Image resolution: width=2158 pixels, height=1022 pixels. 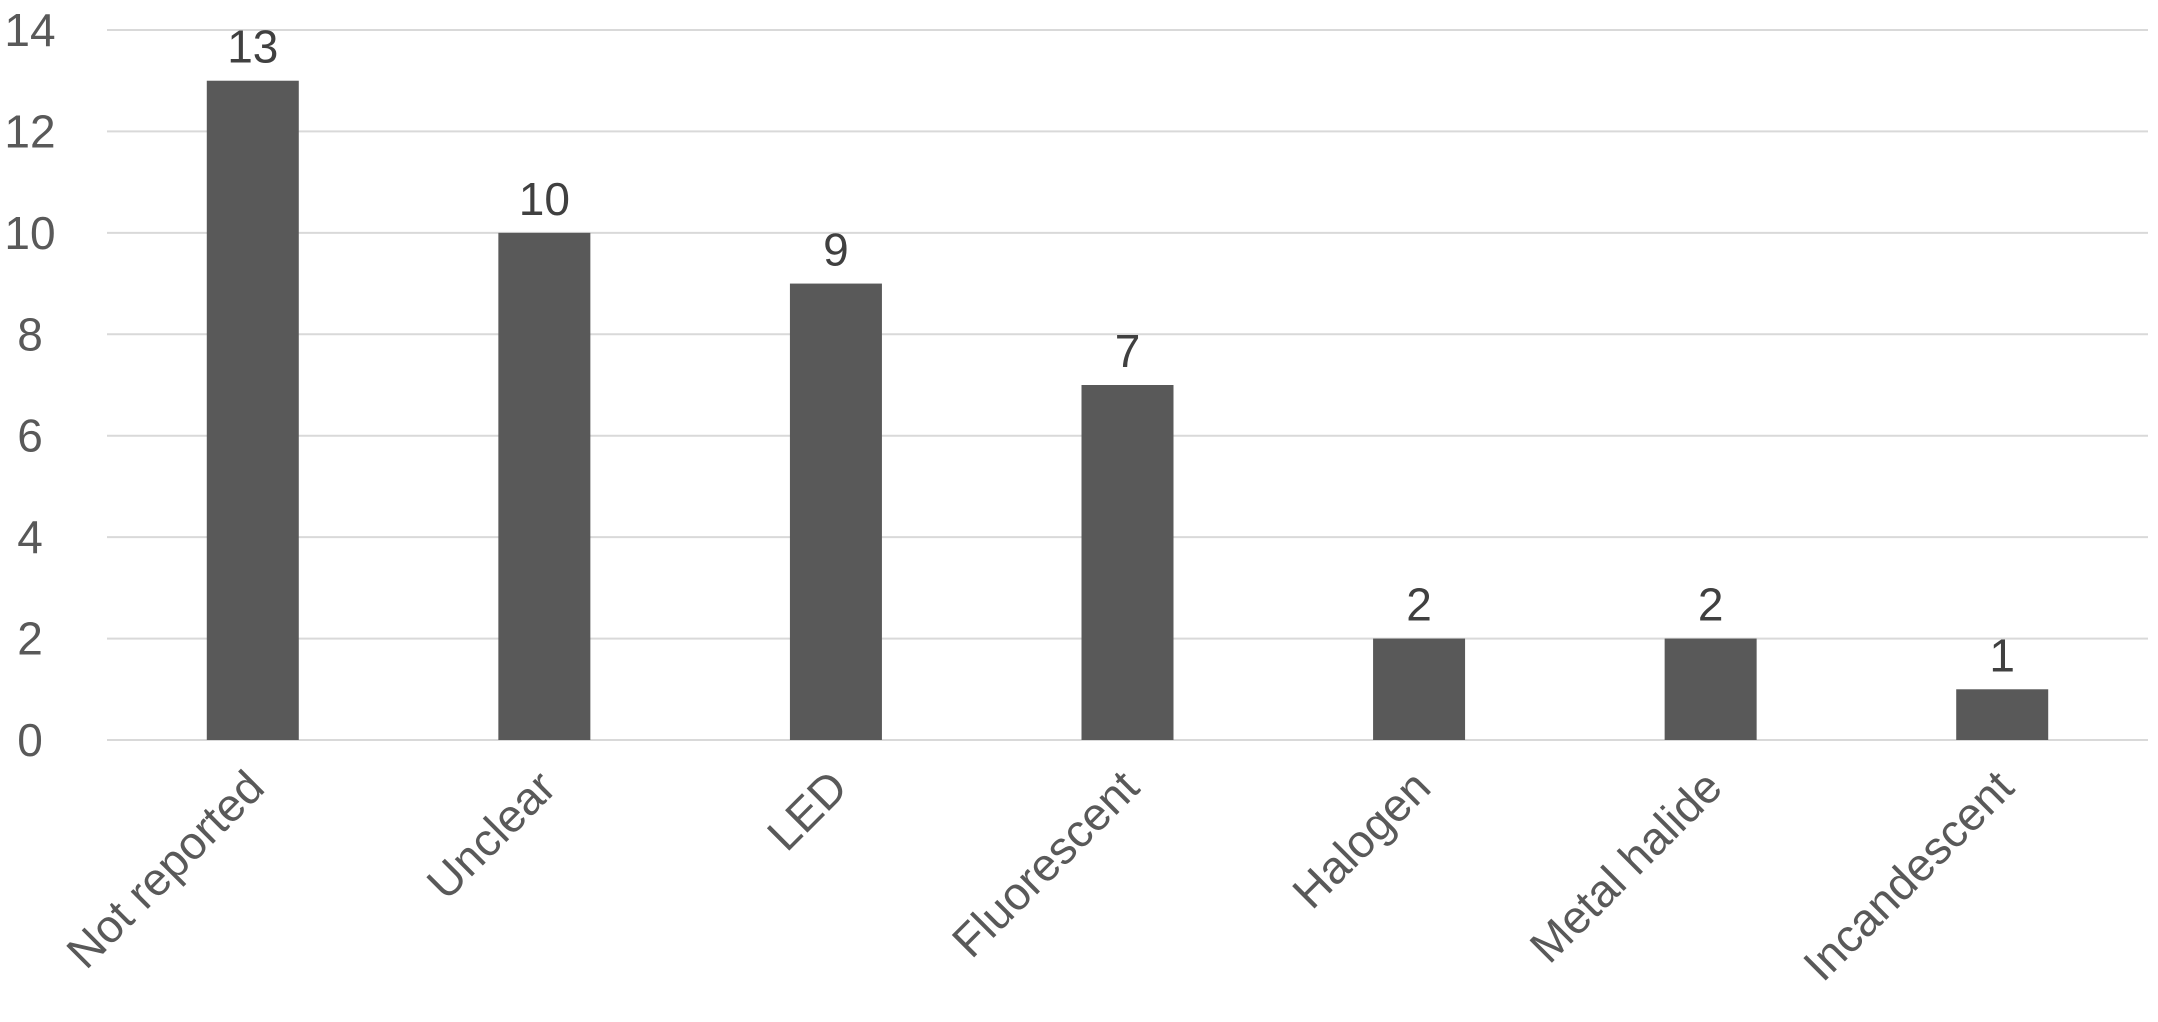 What do you see at coordinates (1626, 866) in the screenshot?
I see `x-category-label: Metal halide` at bounding box center [1626, 866].